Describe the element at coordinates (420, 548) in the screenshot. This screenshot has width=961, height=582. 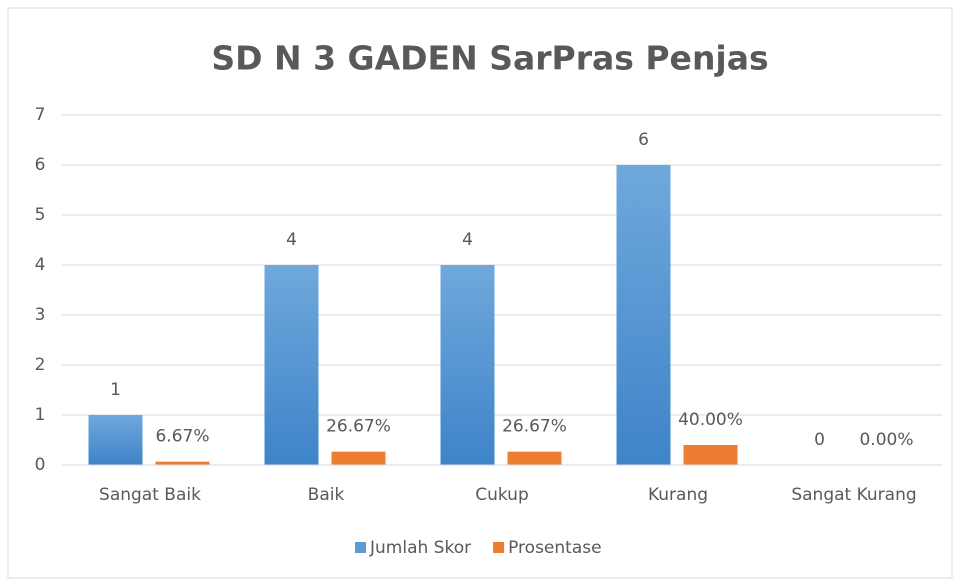
I see `legend-label: Jumlah Skor` at that location.